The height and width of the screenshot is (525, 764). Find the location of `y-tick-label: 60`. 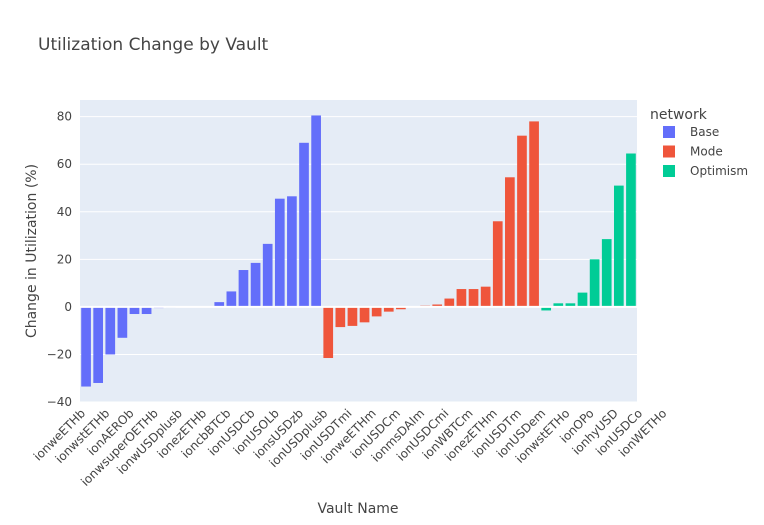

y-tick-label: 60 is located at coordinates (64, 164).